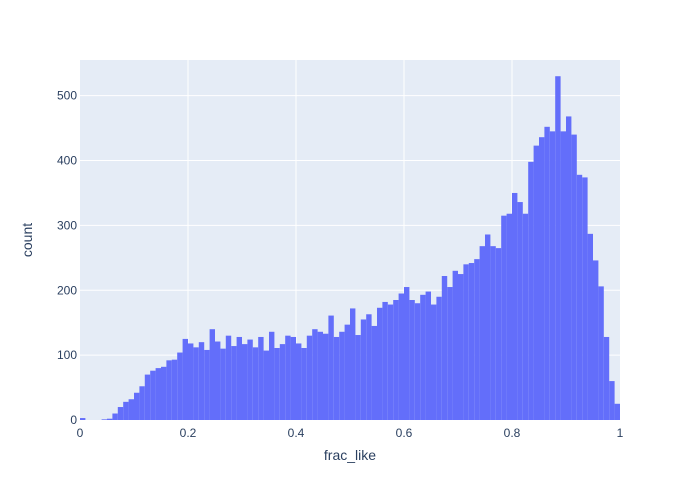  I want to click on y-tick-label: 0, so click(73, 420).